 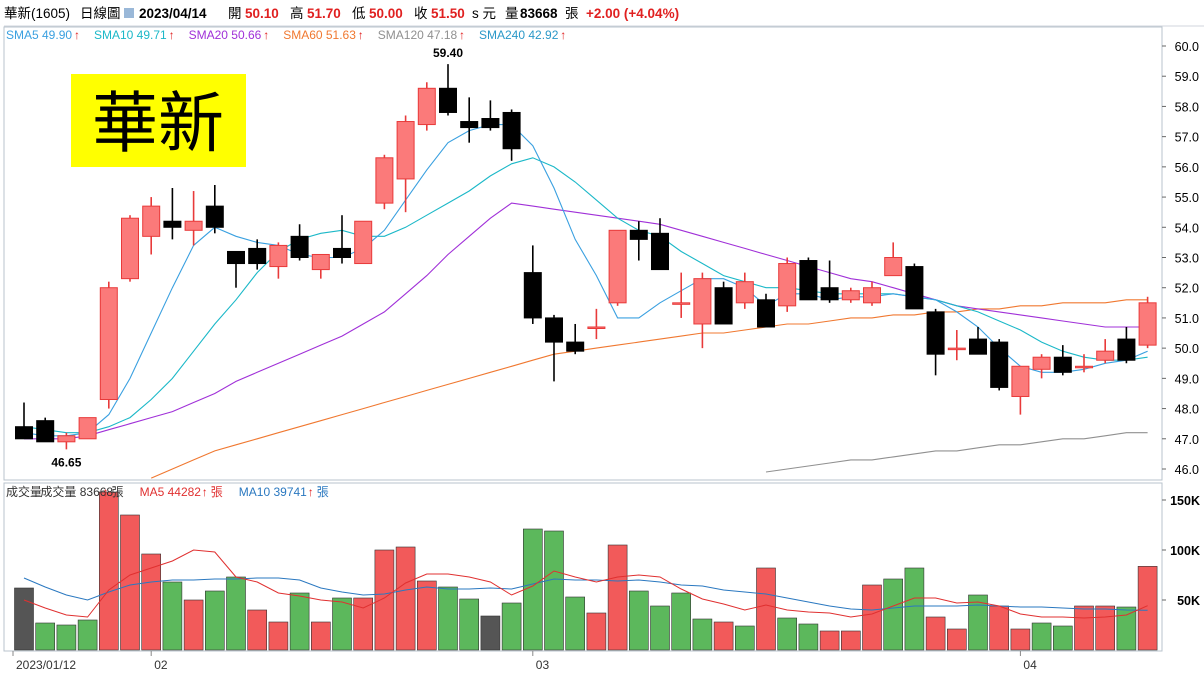 I want to click on calendar-icon, so click(x=129, y=13).